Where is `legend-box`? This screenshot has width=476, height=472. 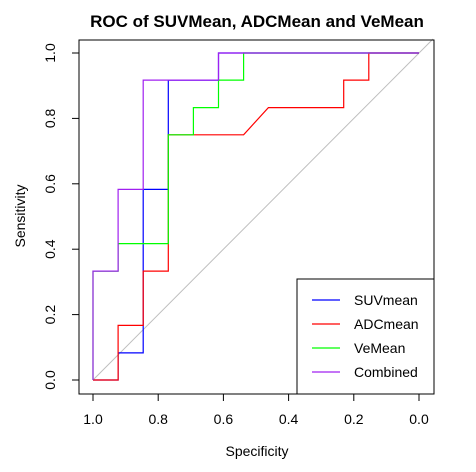 legend-box is located at coordinates (365, 336).